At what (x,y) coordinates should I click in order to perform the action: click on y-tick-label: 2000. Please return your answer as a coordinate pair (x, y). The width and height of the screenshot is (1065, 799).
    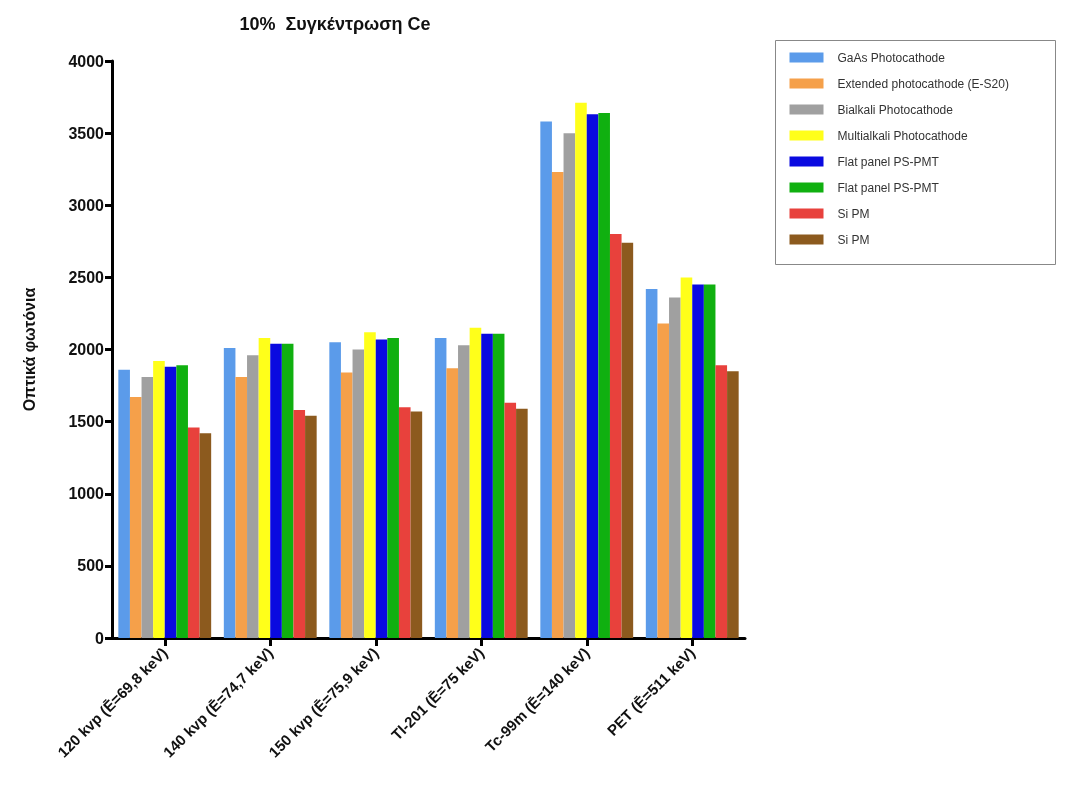
    Looking at the image, I should click on (86, 349).